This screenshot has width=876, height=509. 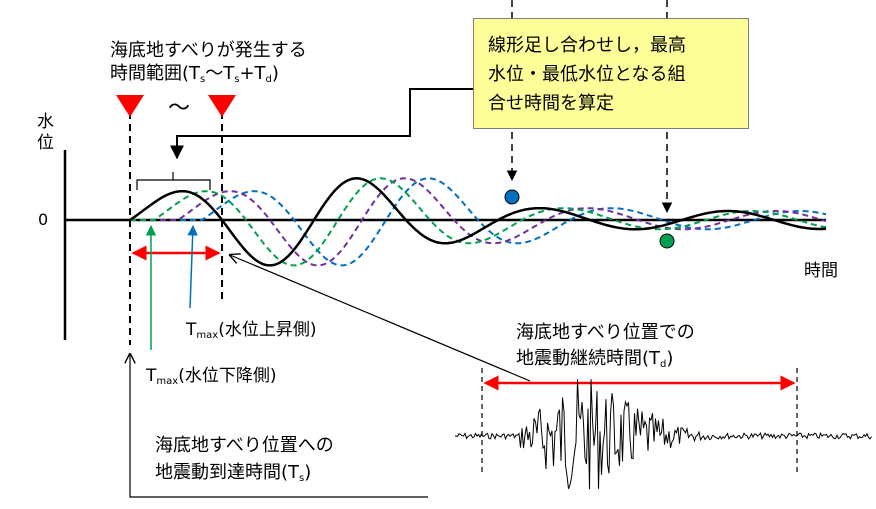 I want to click on y-axis-label-2: 位, so click(x=45, y=143).